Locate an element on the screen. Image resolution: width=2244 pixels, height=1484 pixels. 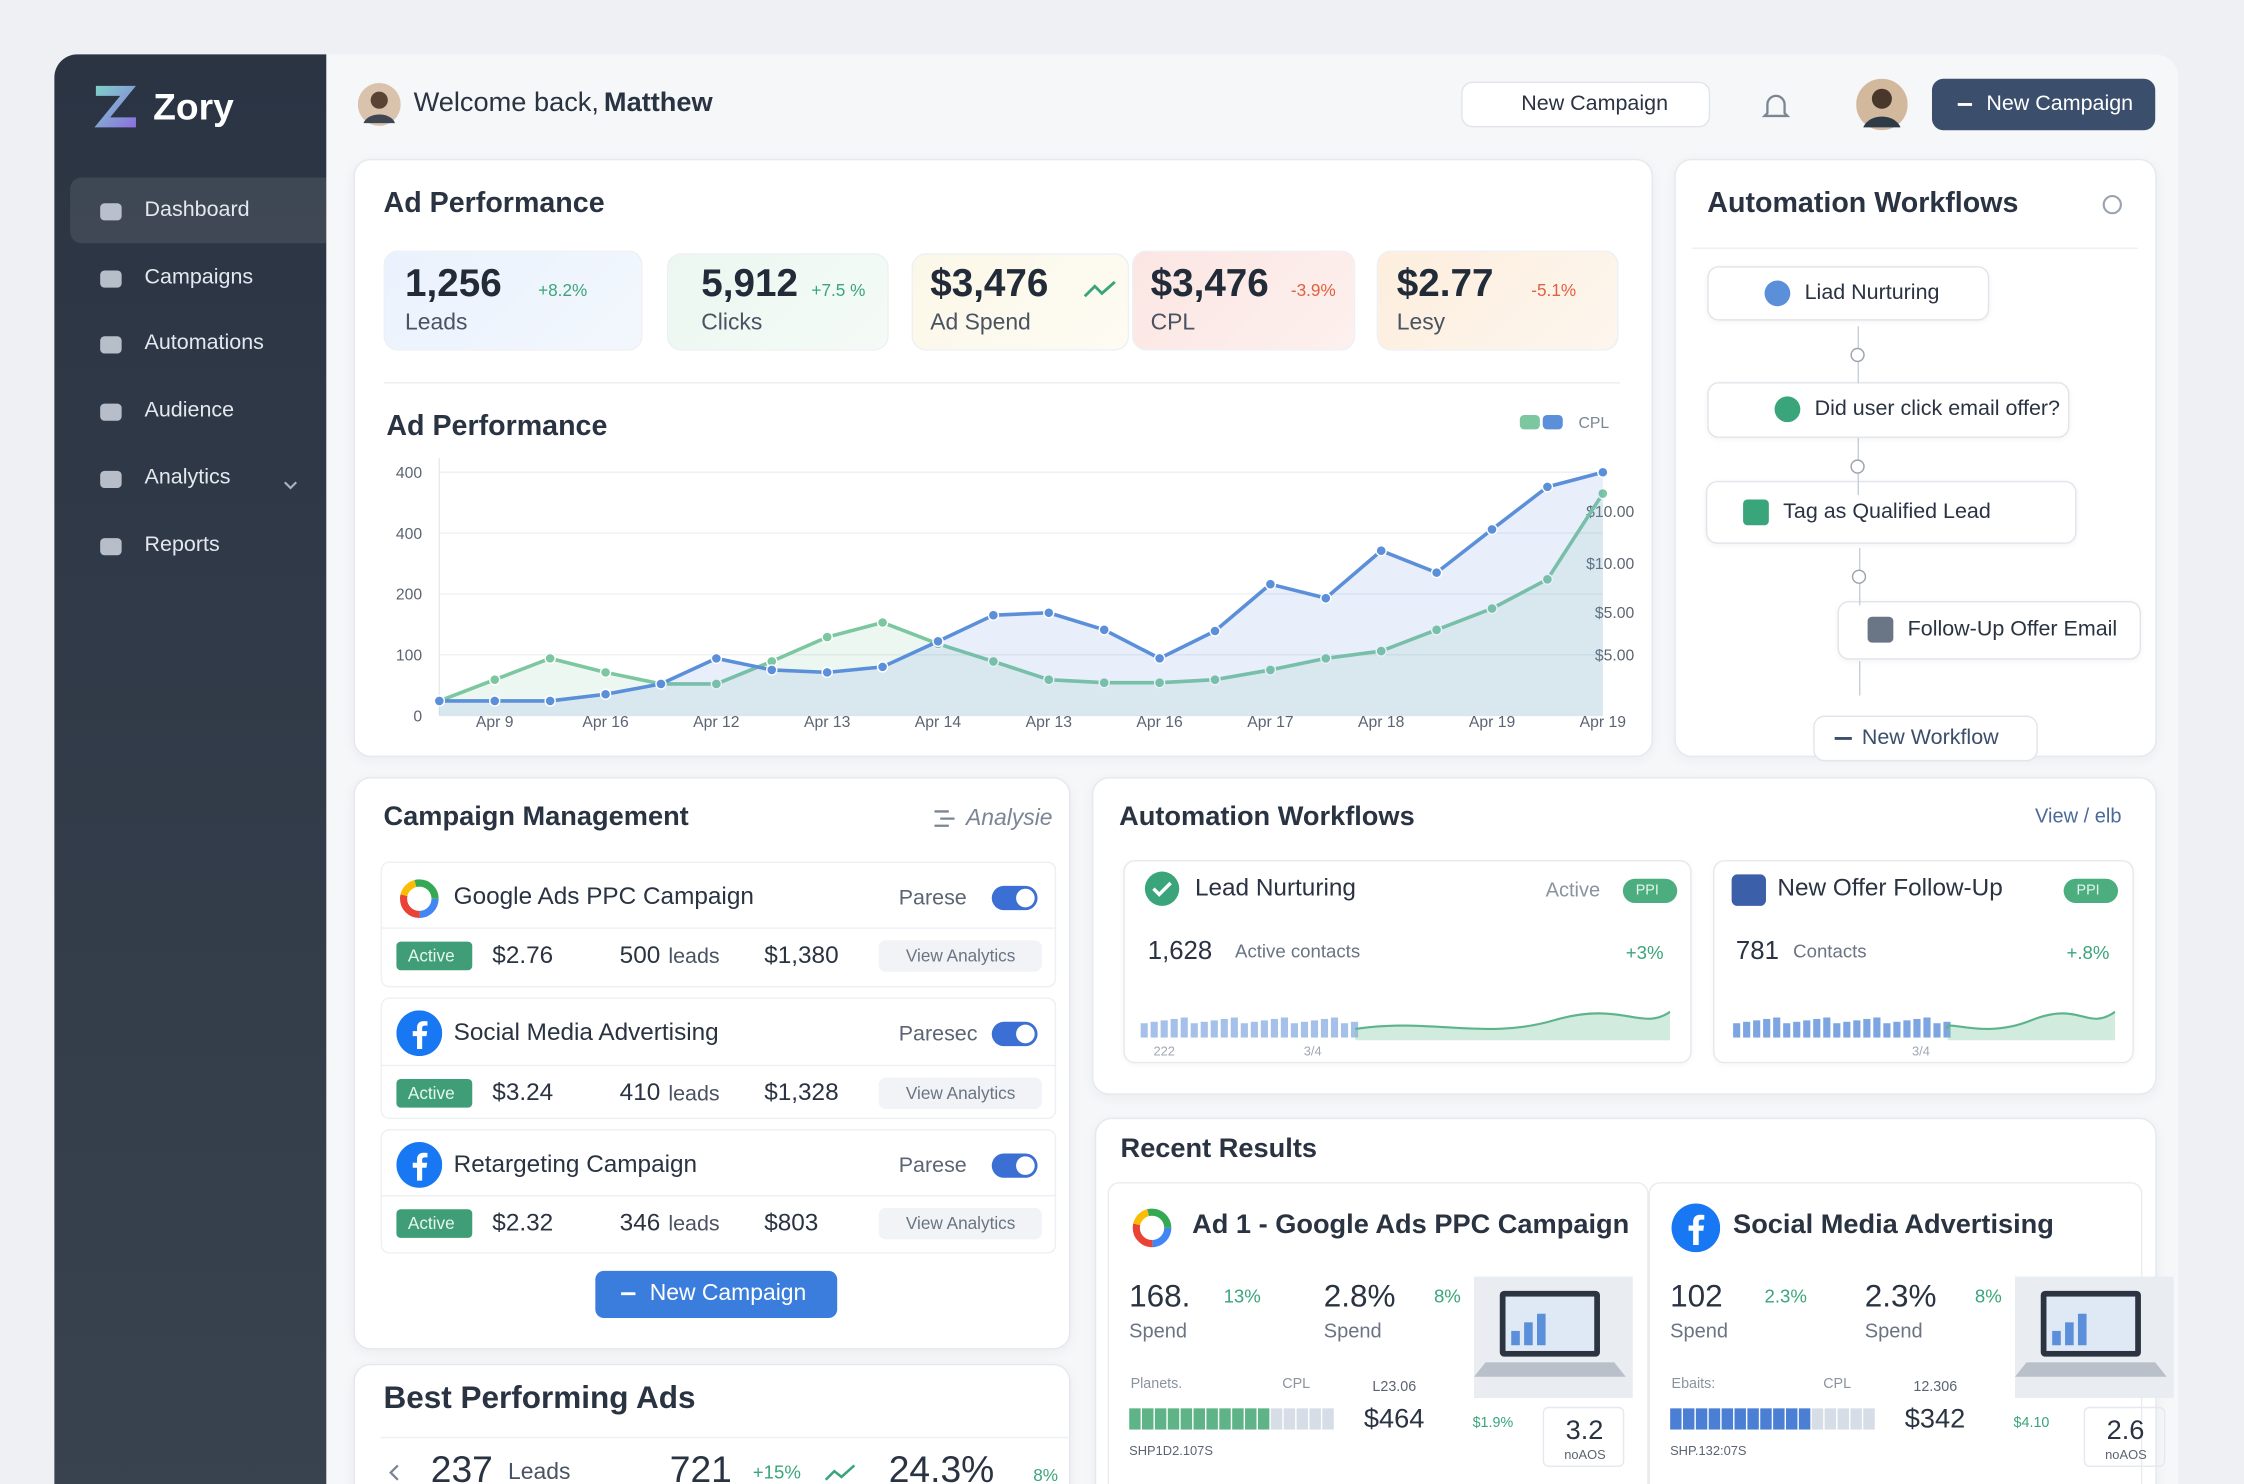
refresh-icon-graphic is located at coordinates (2112, 204).